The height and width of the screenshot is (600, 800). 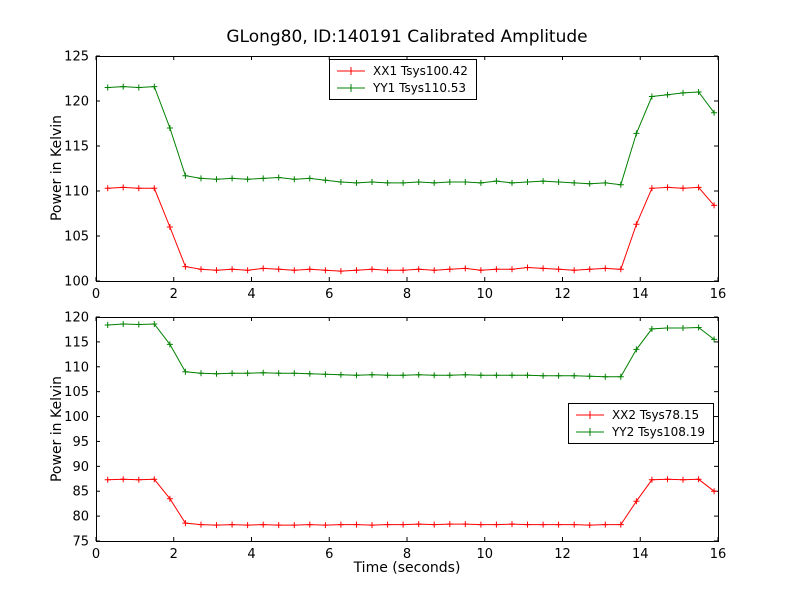 I want to click on series-line-XX1, so click(x=411, y=229).